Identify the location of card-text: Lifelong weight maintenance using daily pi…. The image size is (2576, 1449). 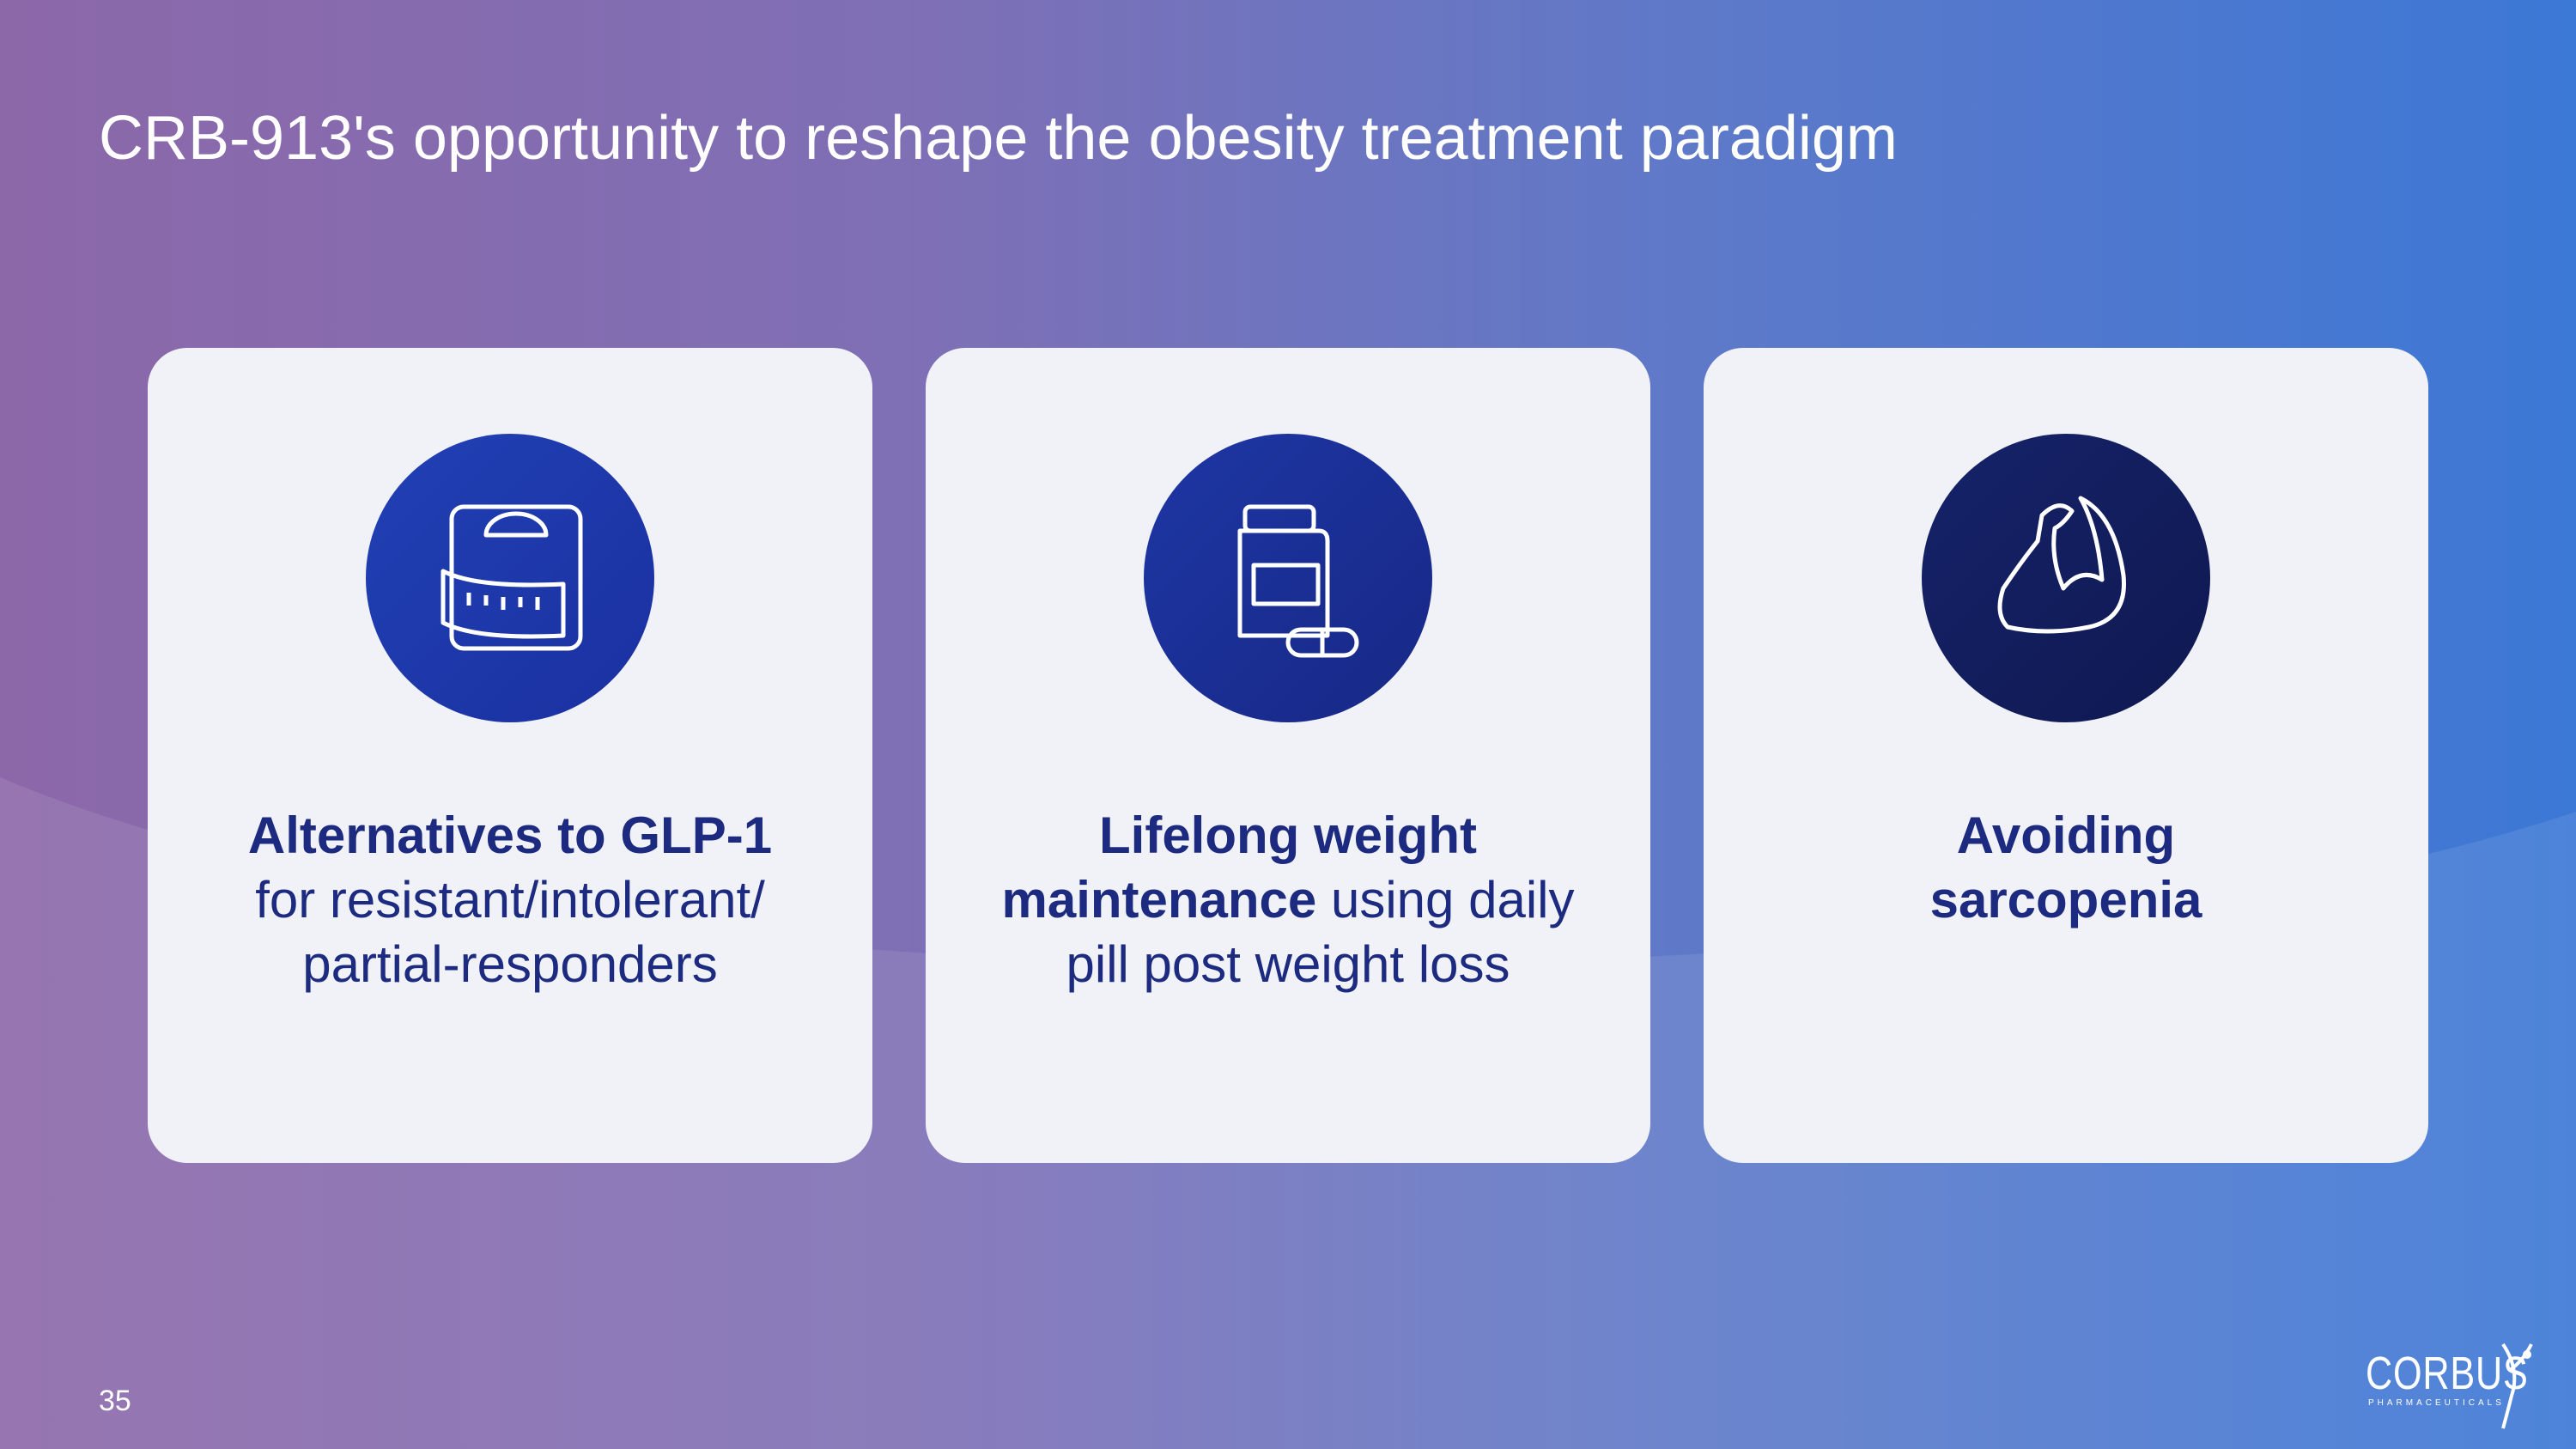
(1288, 900).